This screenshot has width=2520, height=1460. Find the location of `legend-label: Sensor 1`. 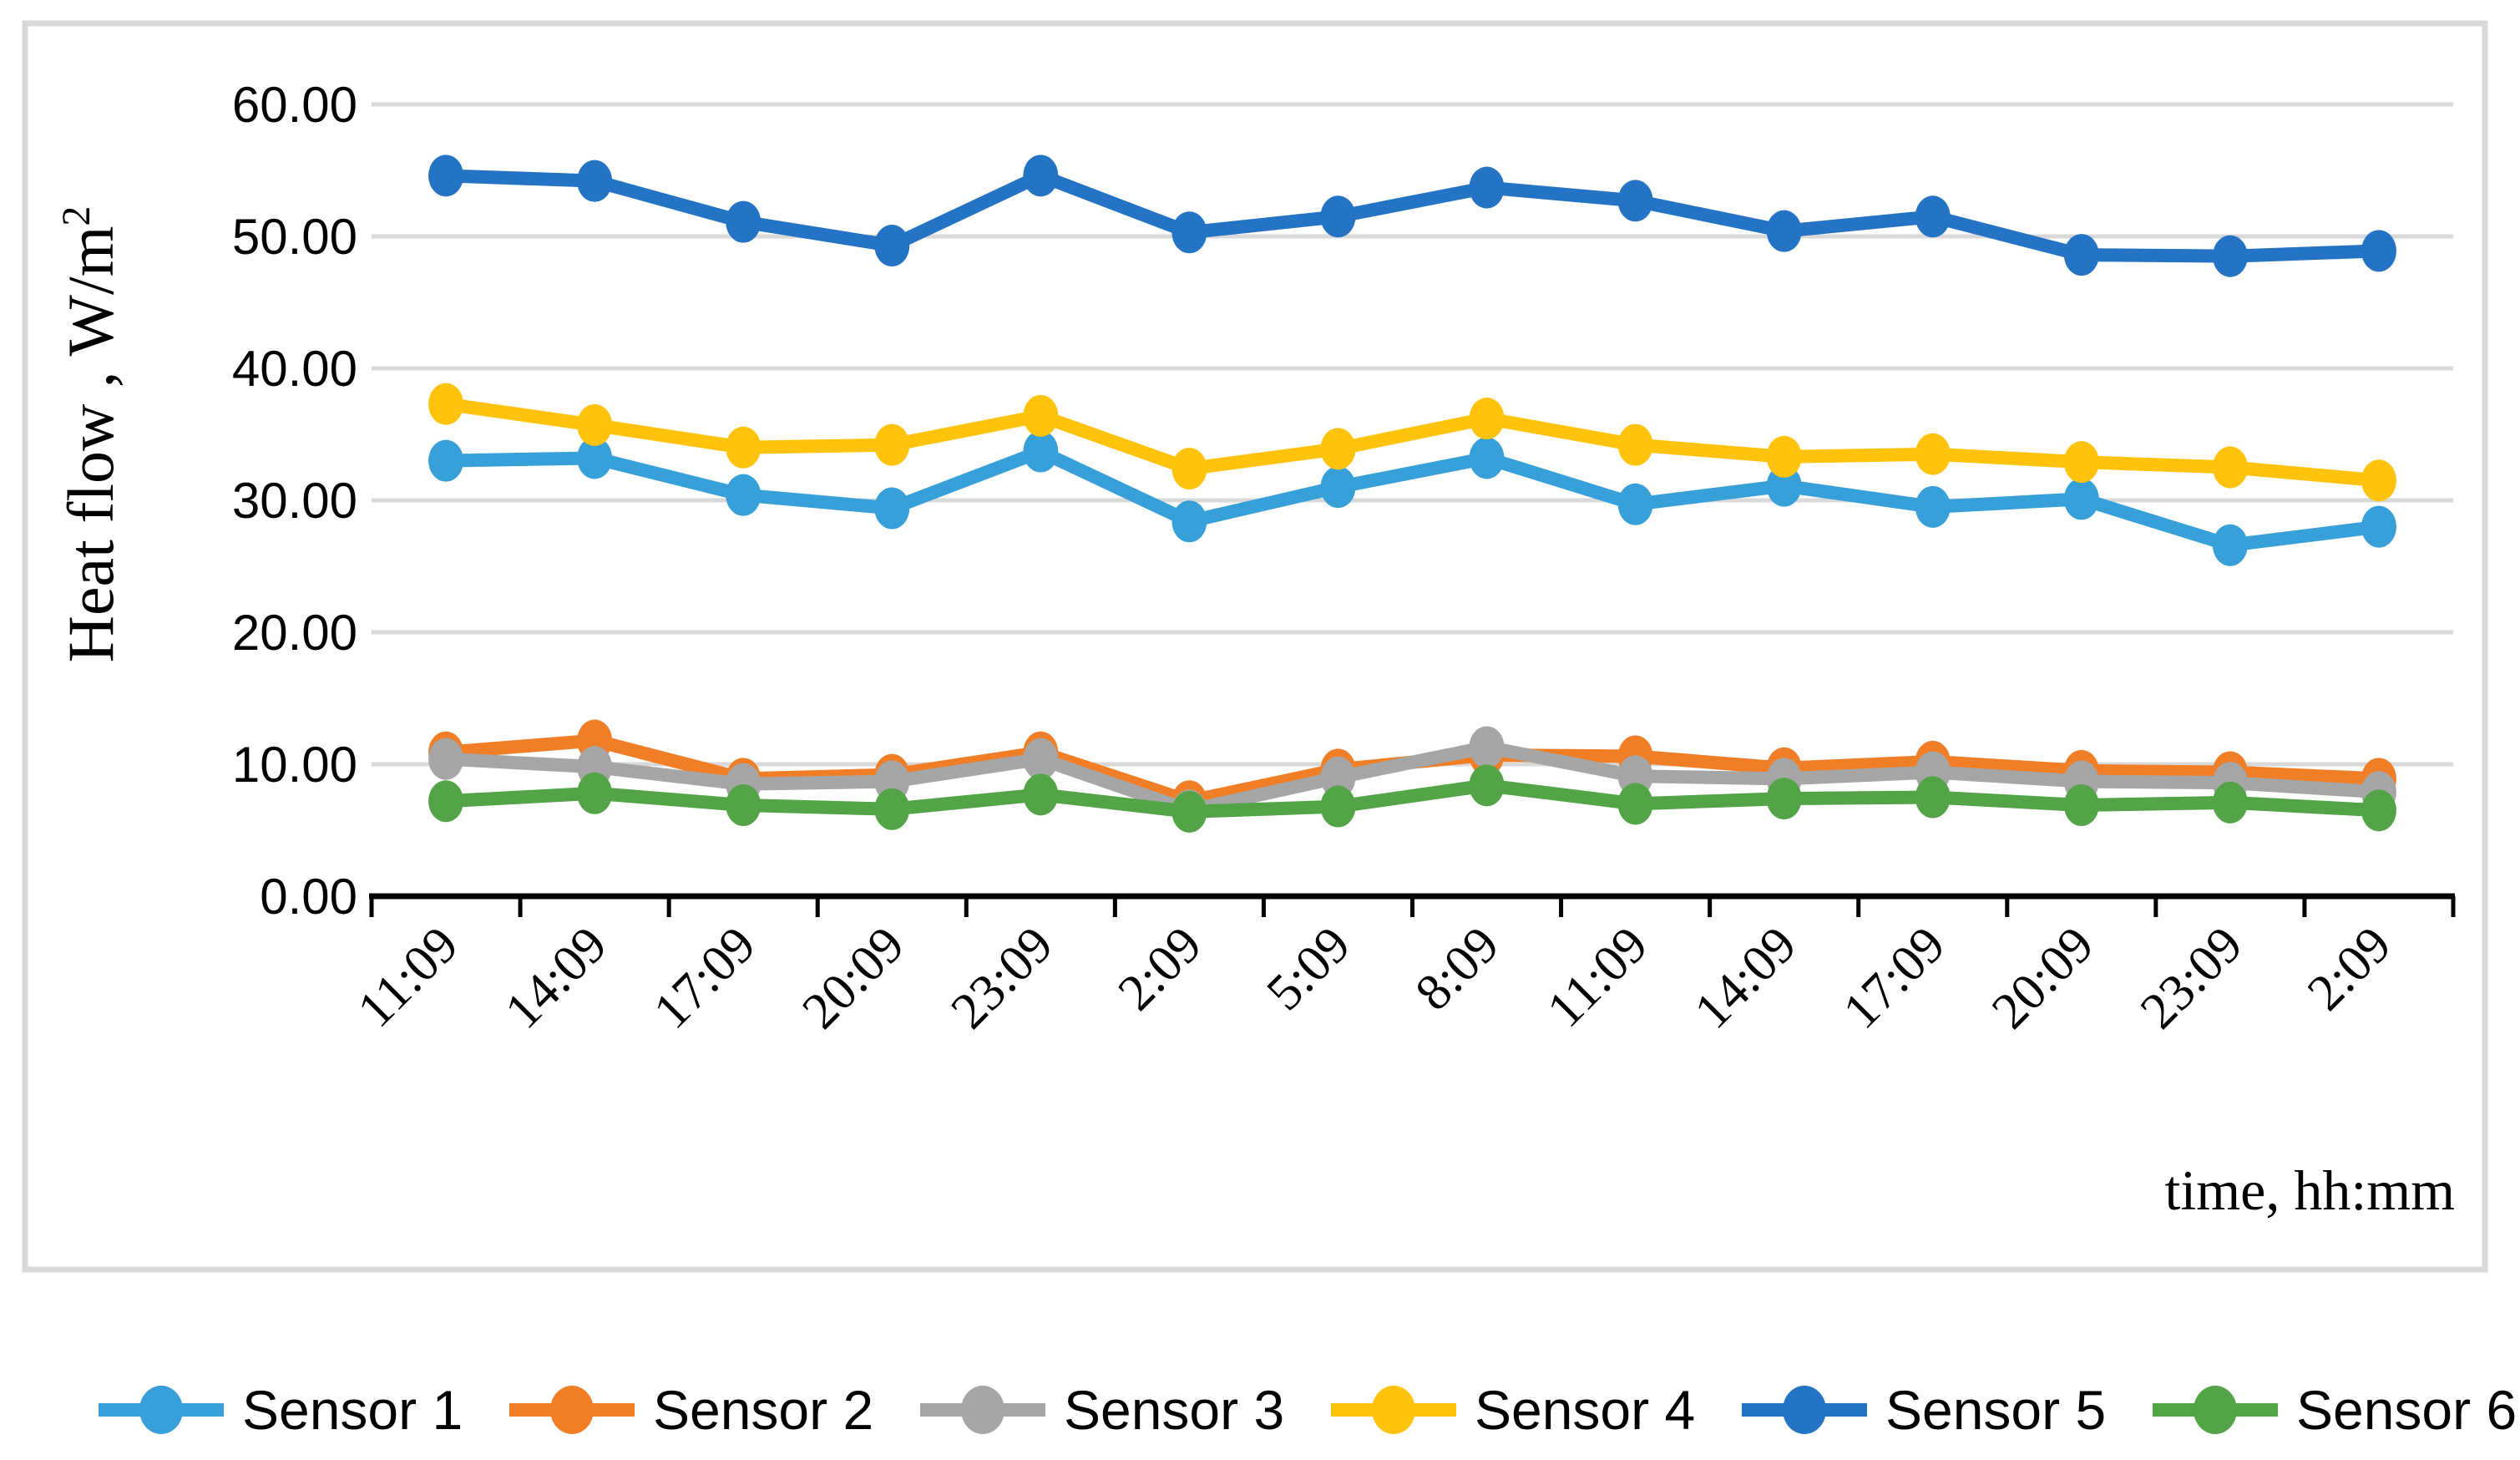

legend-label: Sensor 1 is located at coordinates (352, 1410).